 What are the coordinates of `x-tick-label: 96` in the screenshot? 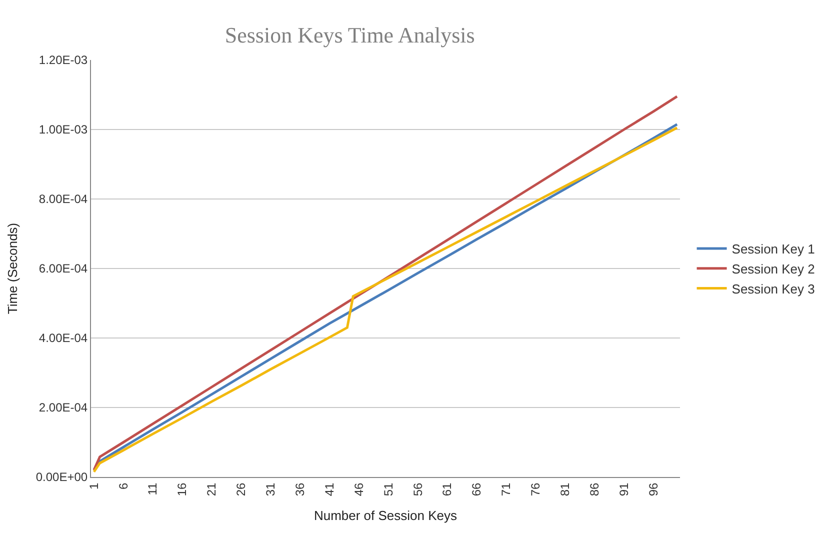 It's located at (653, 489).